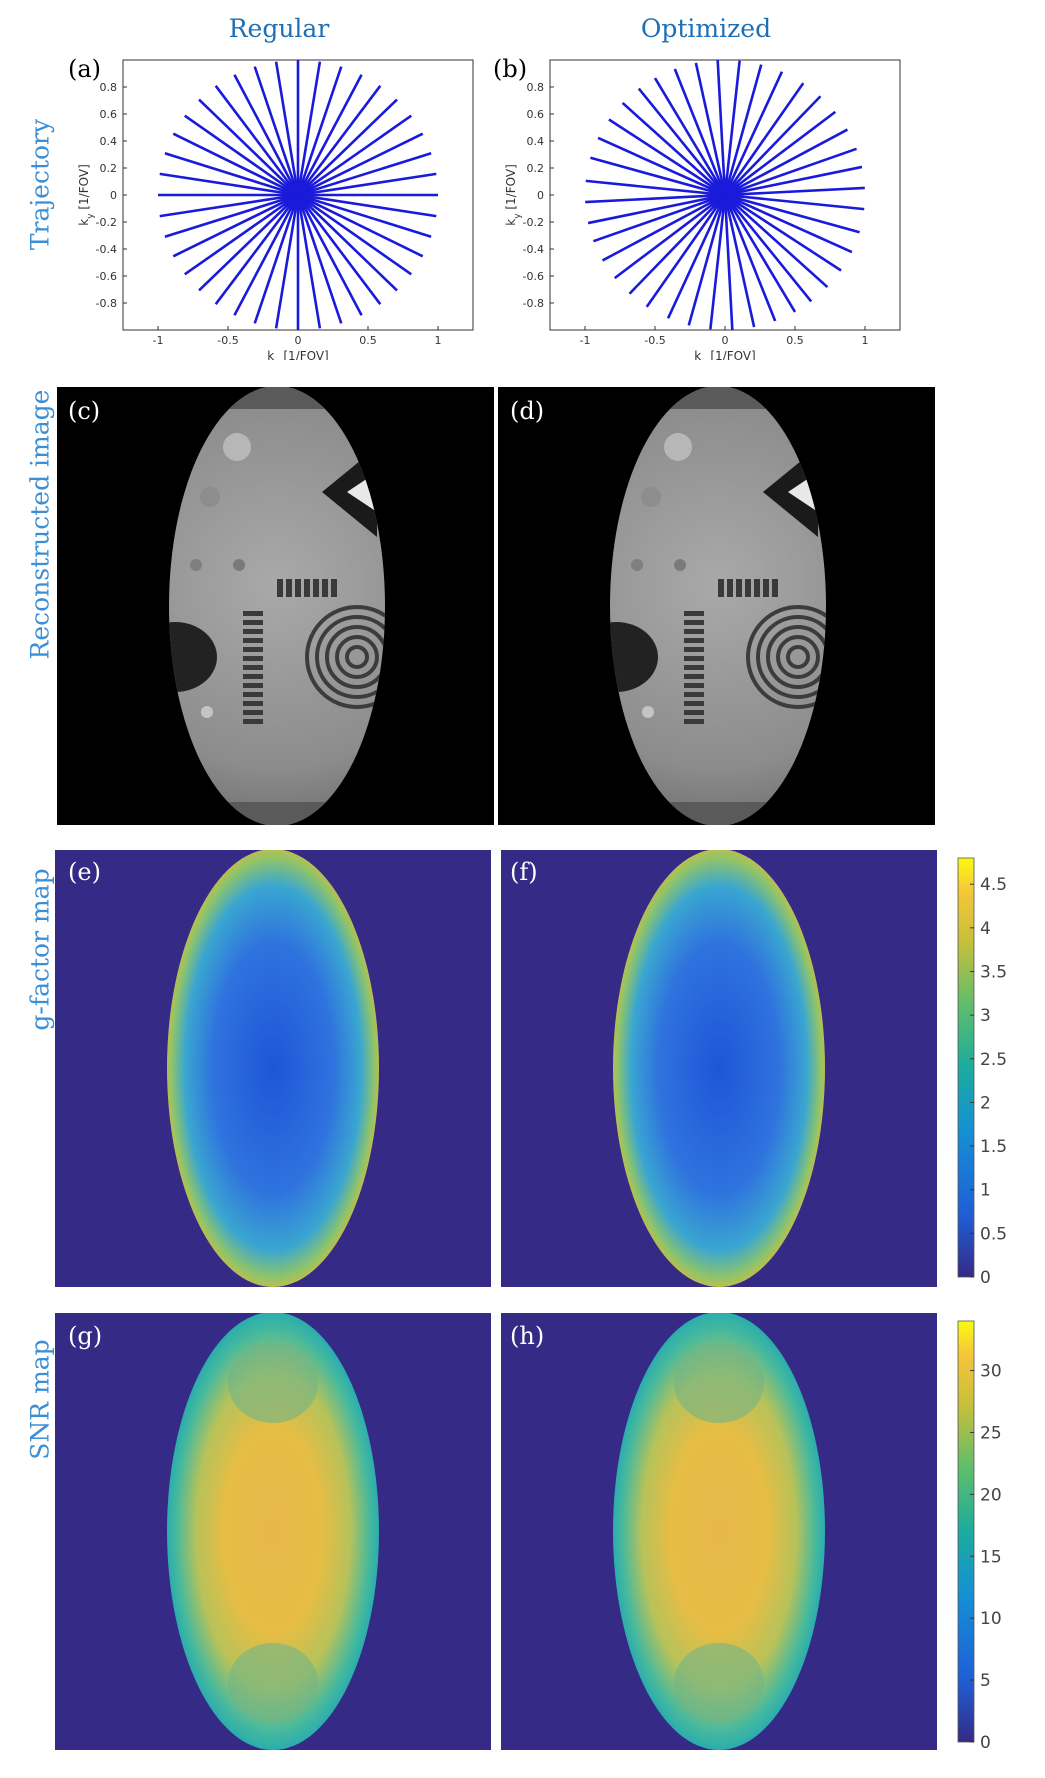 The image size is (1045, 1778). Describe the element at coordinates (985, 929) in the screenshot. I see `colorbar-tick-label: 4` at that location.